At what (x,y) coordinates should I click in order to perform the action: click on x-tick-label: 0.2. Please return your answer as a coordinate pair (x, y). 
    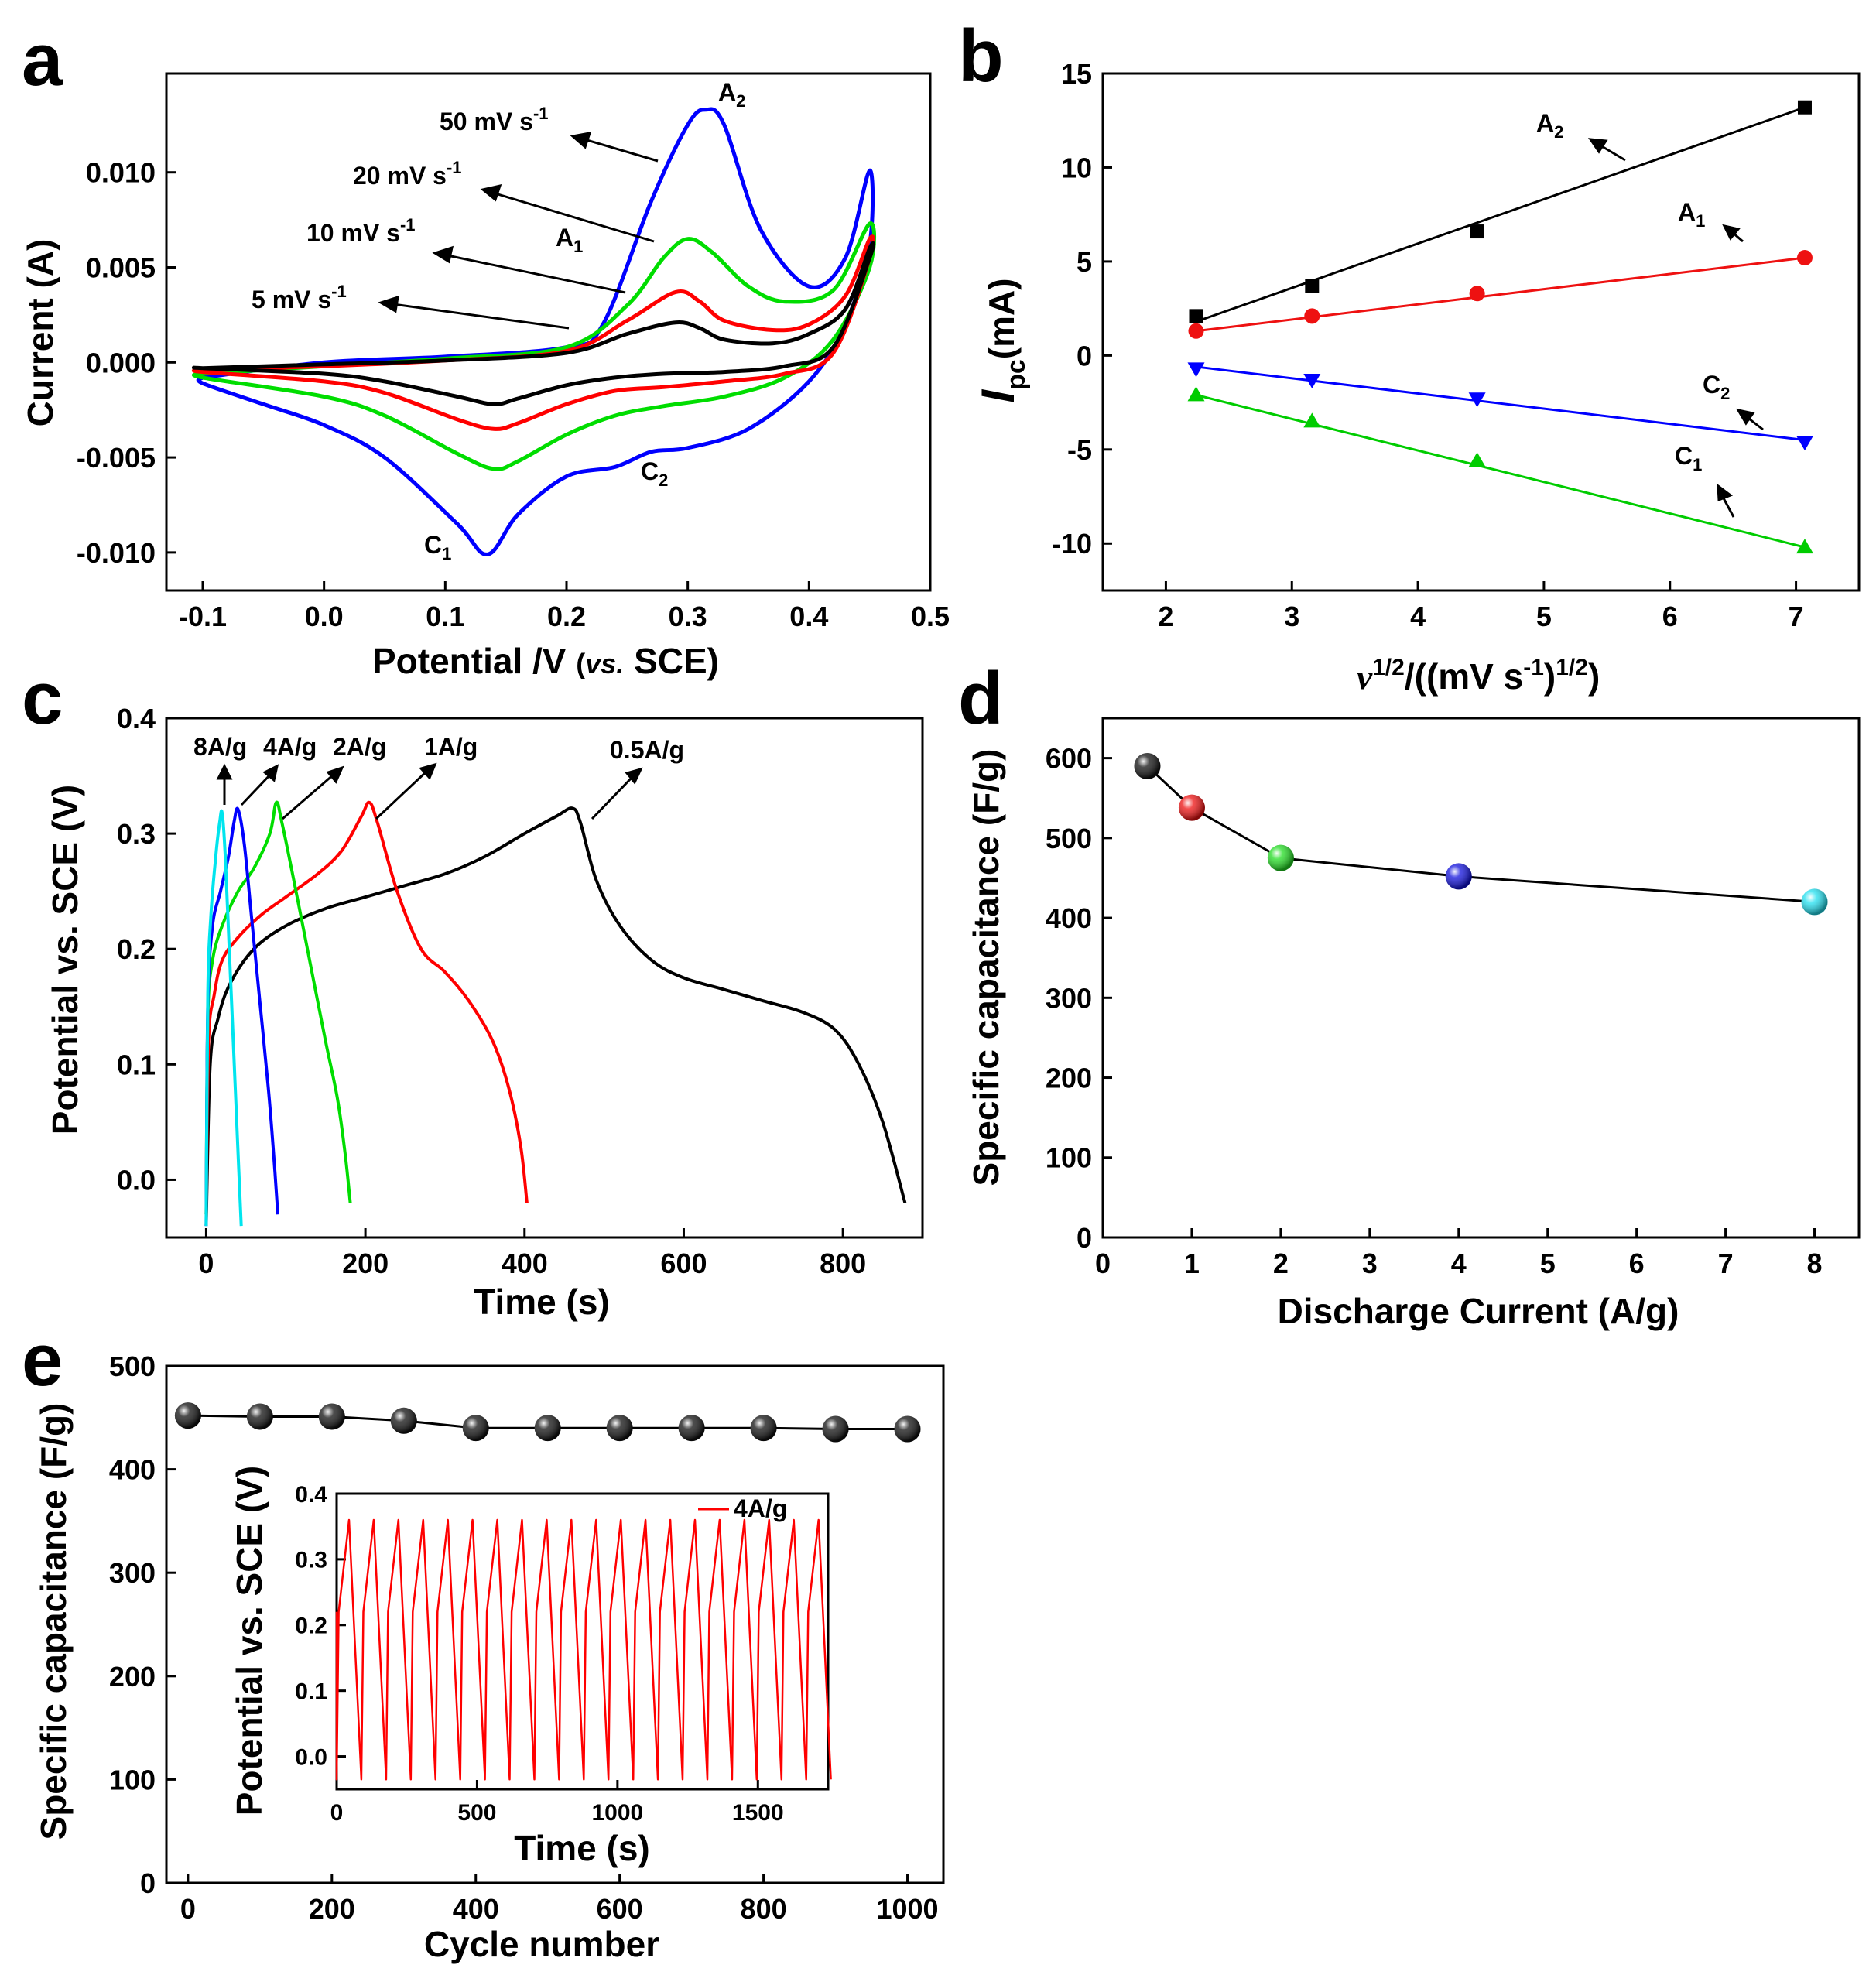
    Looking at the image, I should click on (566, 616).